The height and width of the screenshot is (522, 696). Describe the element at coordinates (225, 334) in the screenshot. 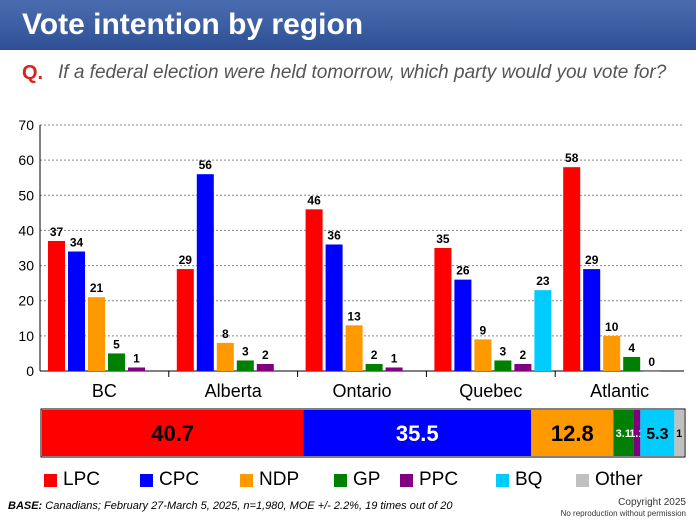

I see `data-label: 8` at that location.